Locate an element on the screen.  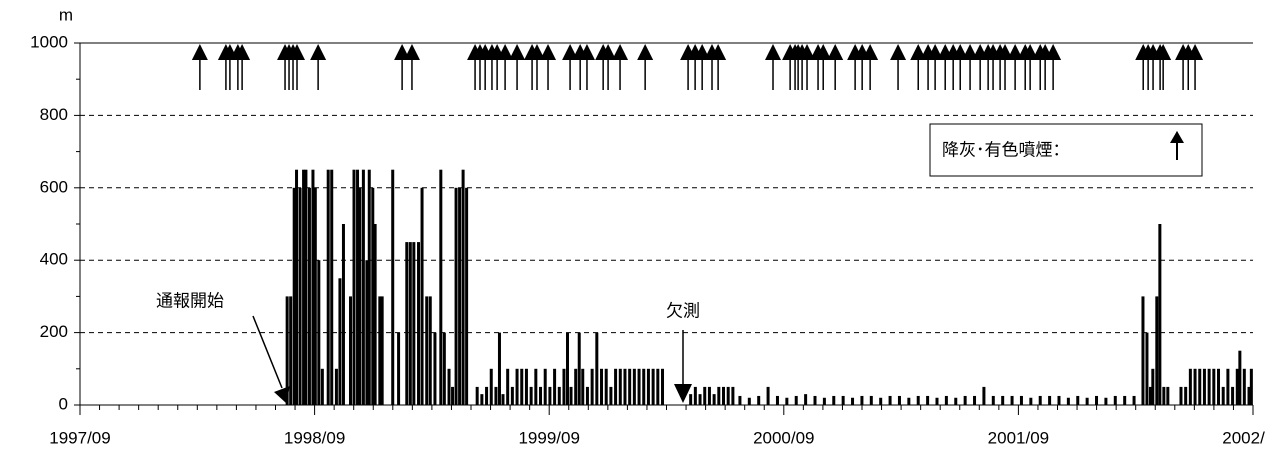
y-tick-label: 400 is located at coordinates (54, 259).